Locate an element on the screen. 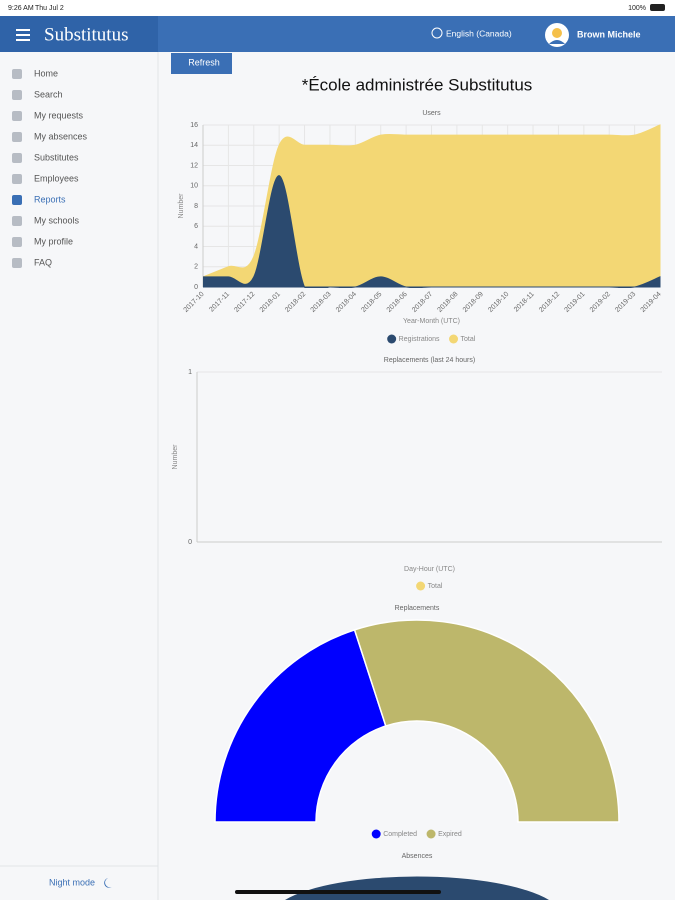 The image size is (675, 900). chart-title: Replacements (last 24 hours) is located at coordinates (429, 360).